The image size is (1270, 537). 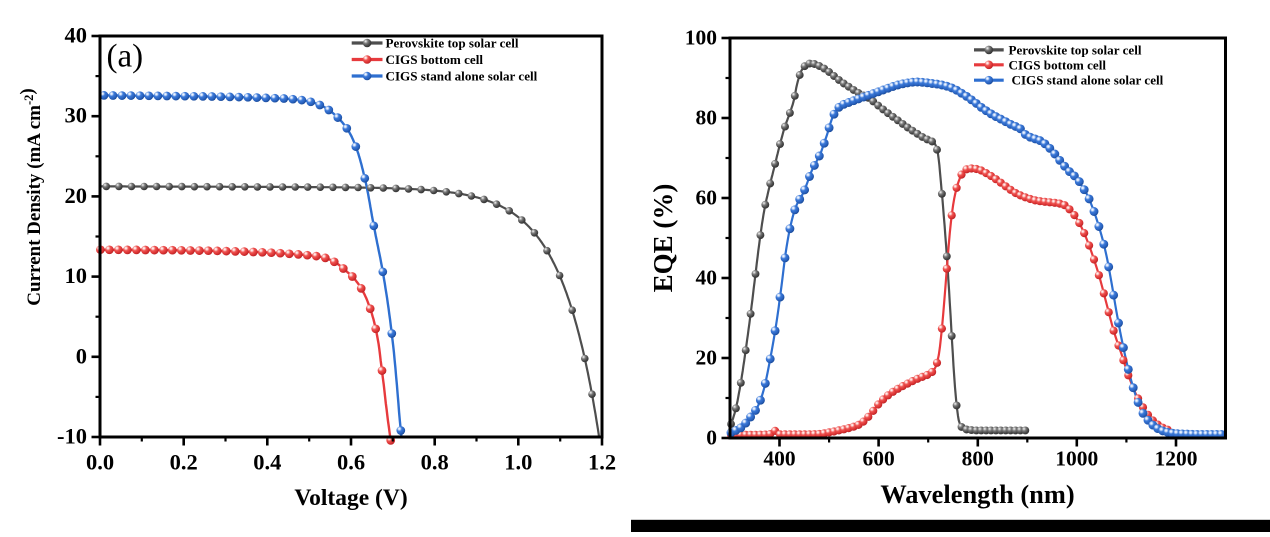 I want to click on svg-text: 10, so click(x=76, y=275).